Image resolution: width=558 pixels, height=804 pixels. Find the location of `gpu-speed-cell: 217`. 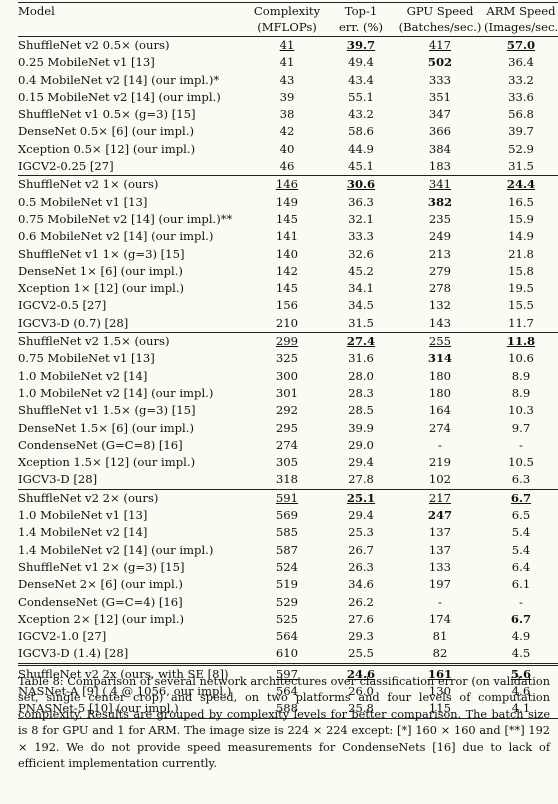

gpu-speed-cell: 217 is located at coordinates (440, 498).